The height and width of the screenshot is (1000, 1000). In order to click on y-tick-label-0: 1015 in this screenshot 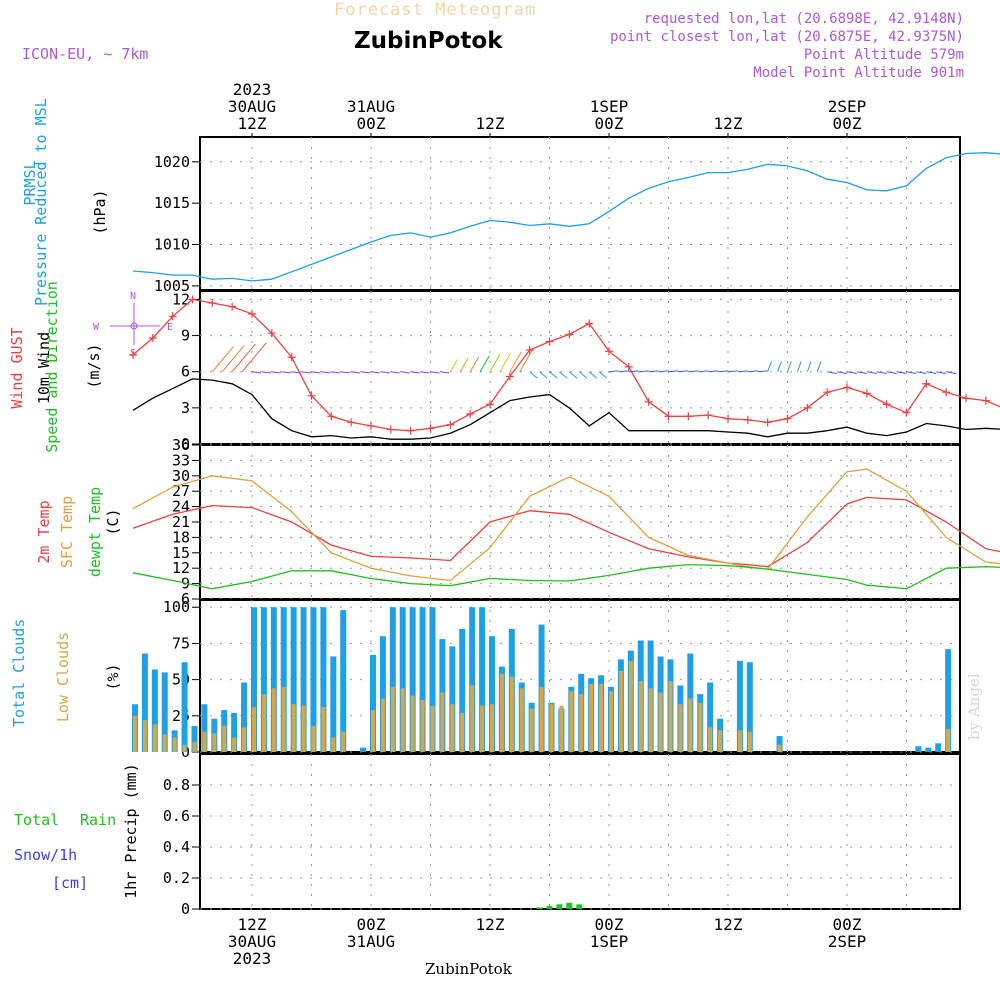, I will do `click(172, 203)`.